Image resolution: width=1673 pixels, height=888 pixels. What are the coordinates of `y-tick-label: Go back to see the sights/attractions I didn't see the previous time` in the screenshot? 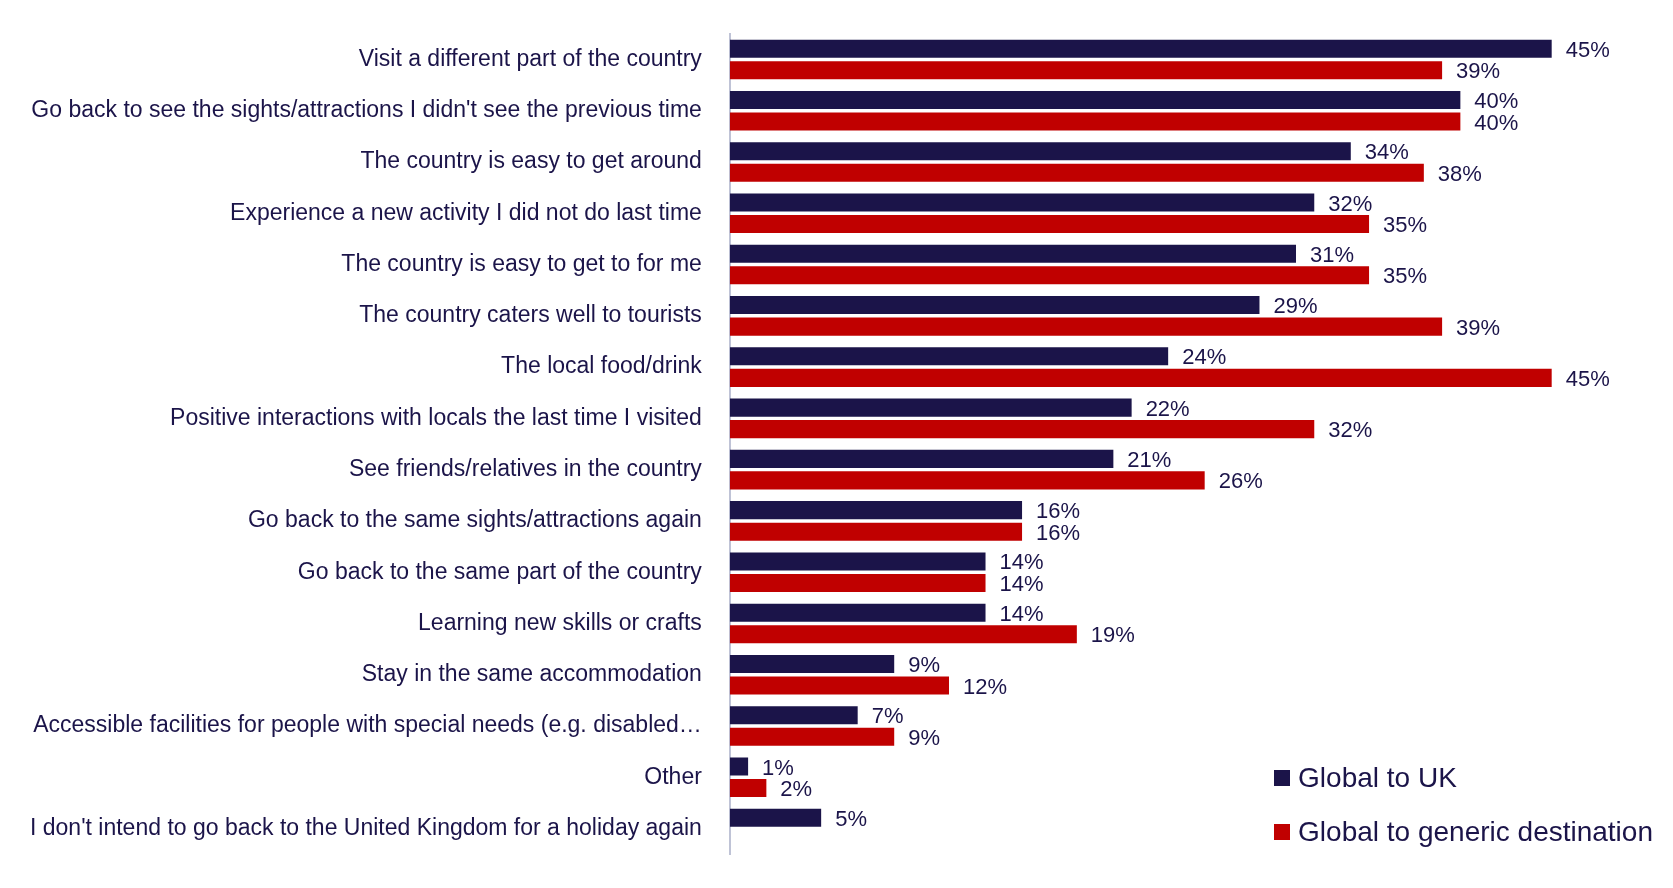 It's located at (366, 109).